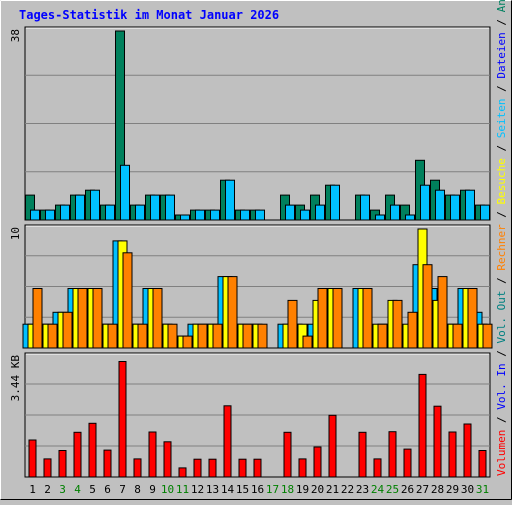 This screenshot has height=505, width=512. I want to click on day-label-26: 26, so click(407, 489).